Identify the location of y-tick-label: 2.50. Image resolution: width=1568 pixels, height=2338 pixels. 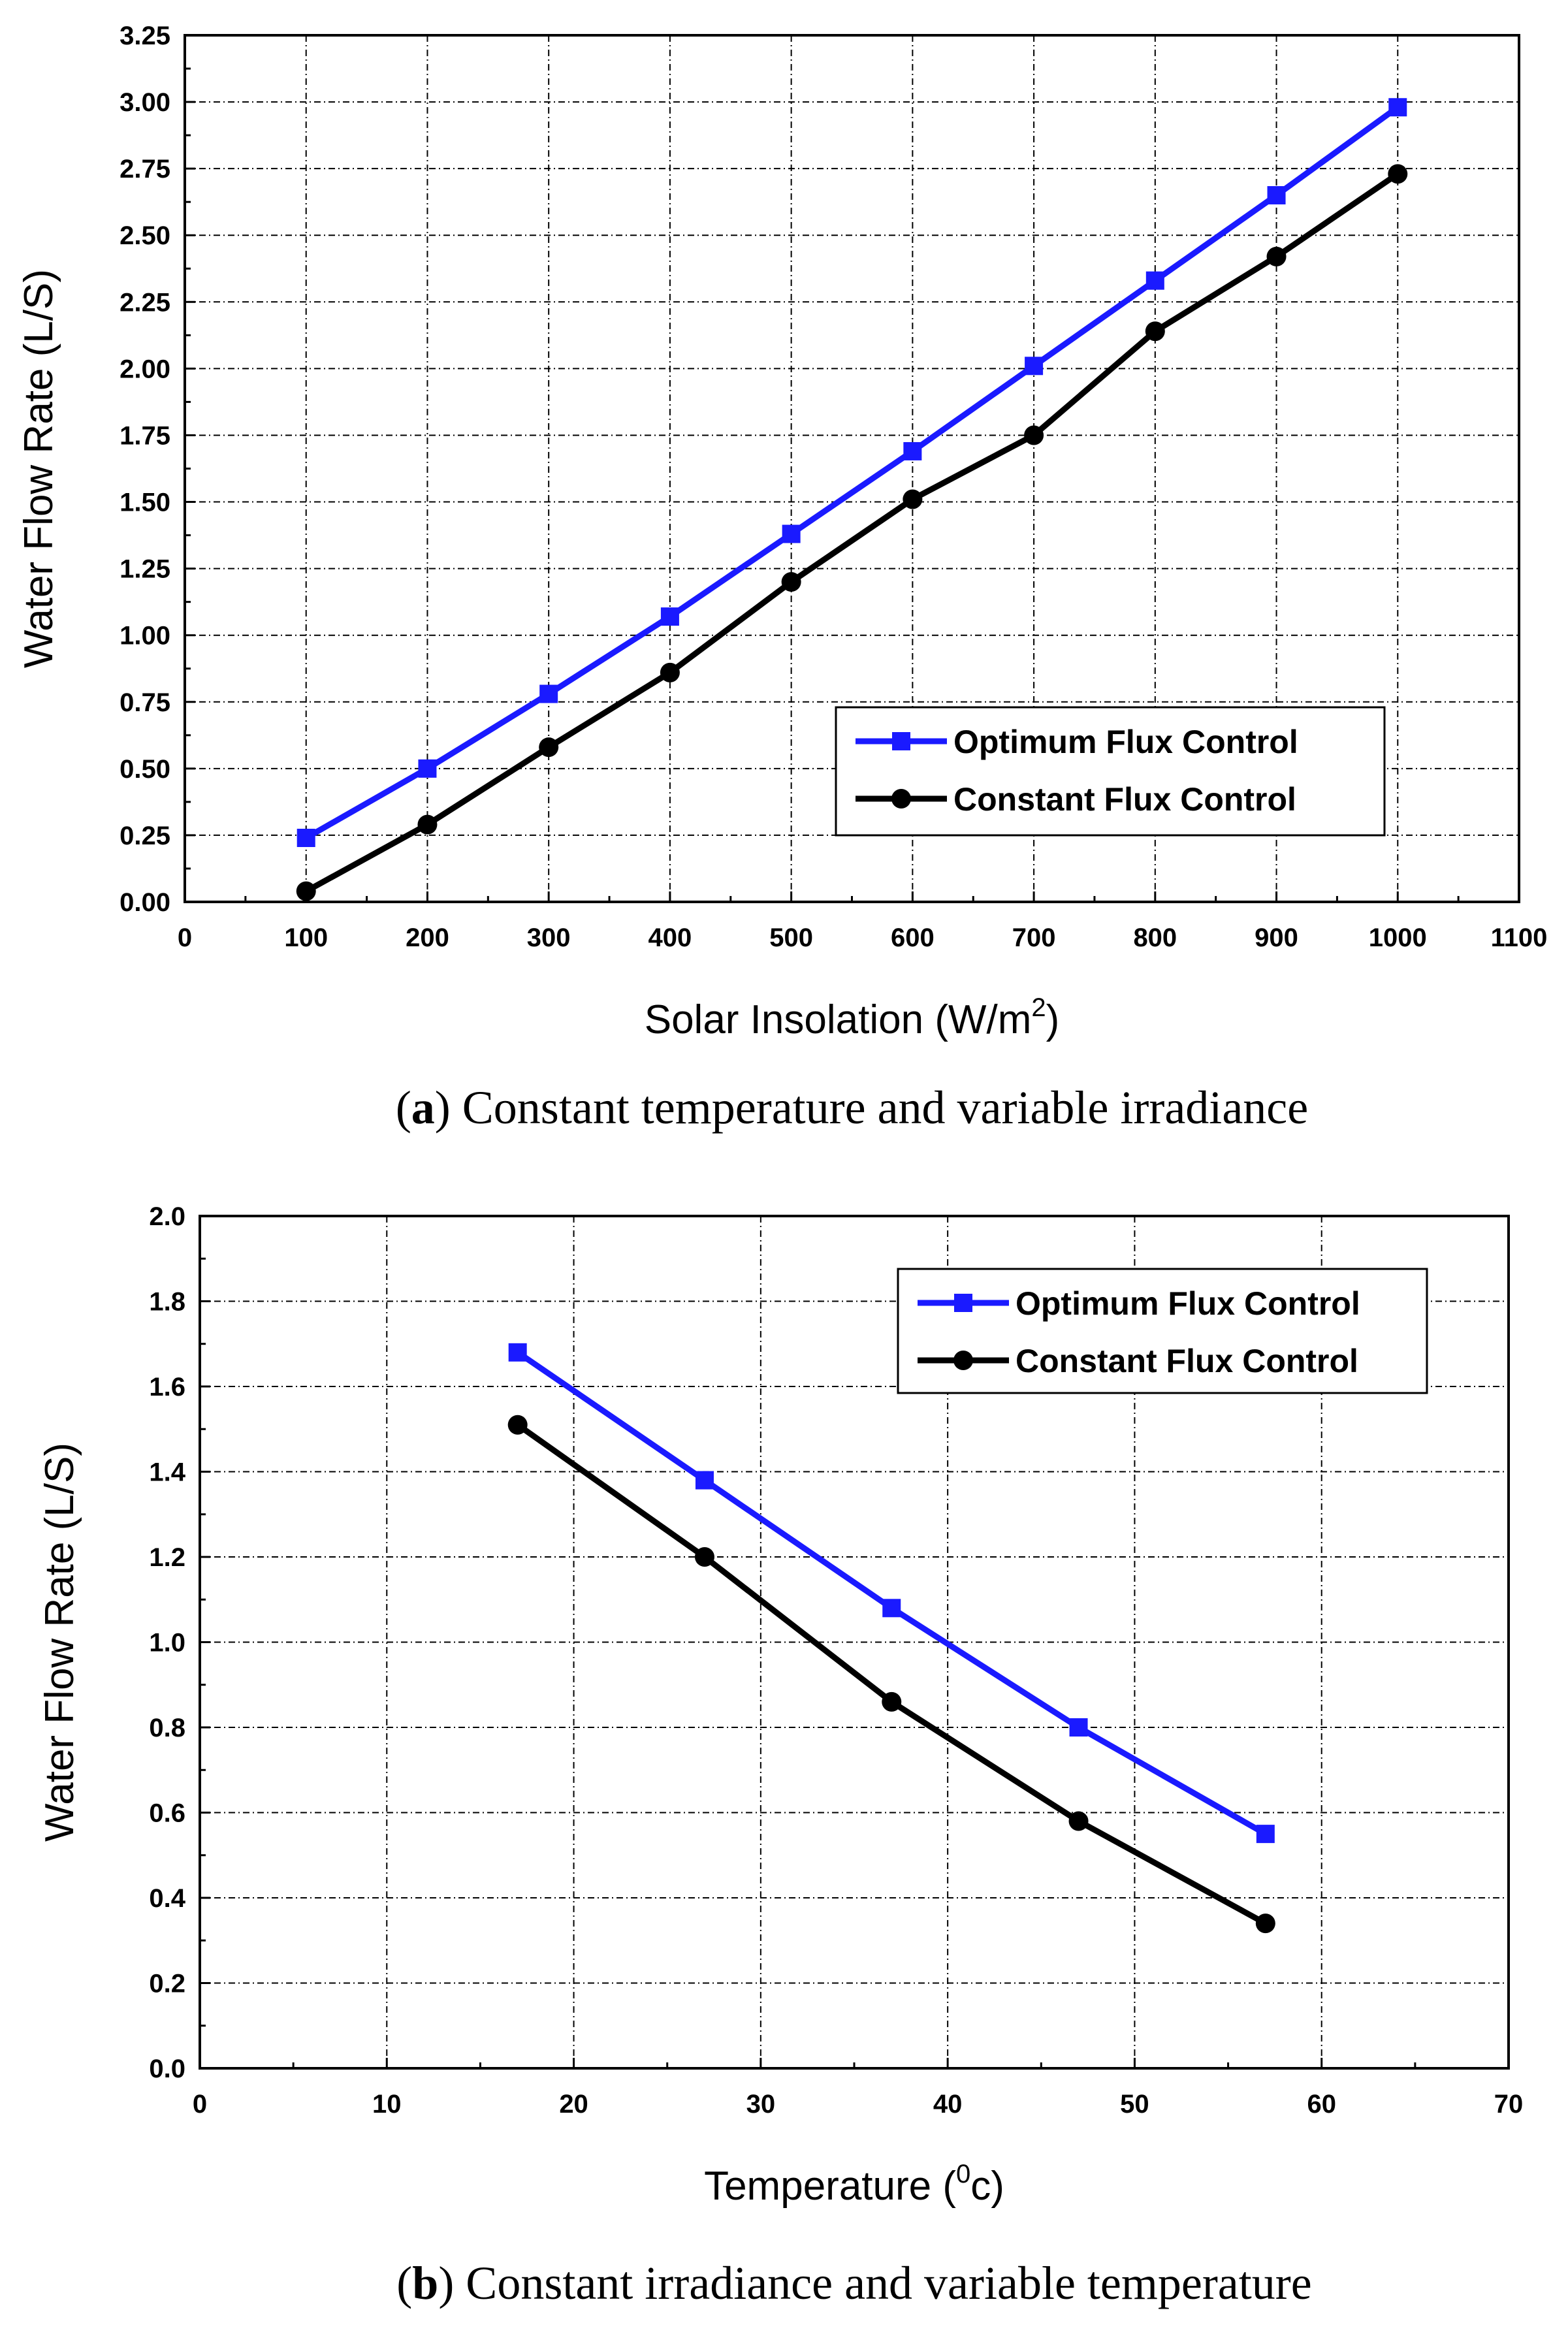
(145, 235).